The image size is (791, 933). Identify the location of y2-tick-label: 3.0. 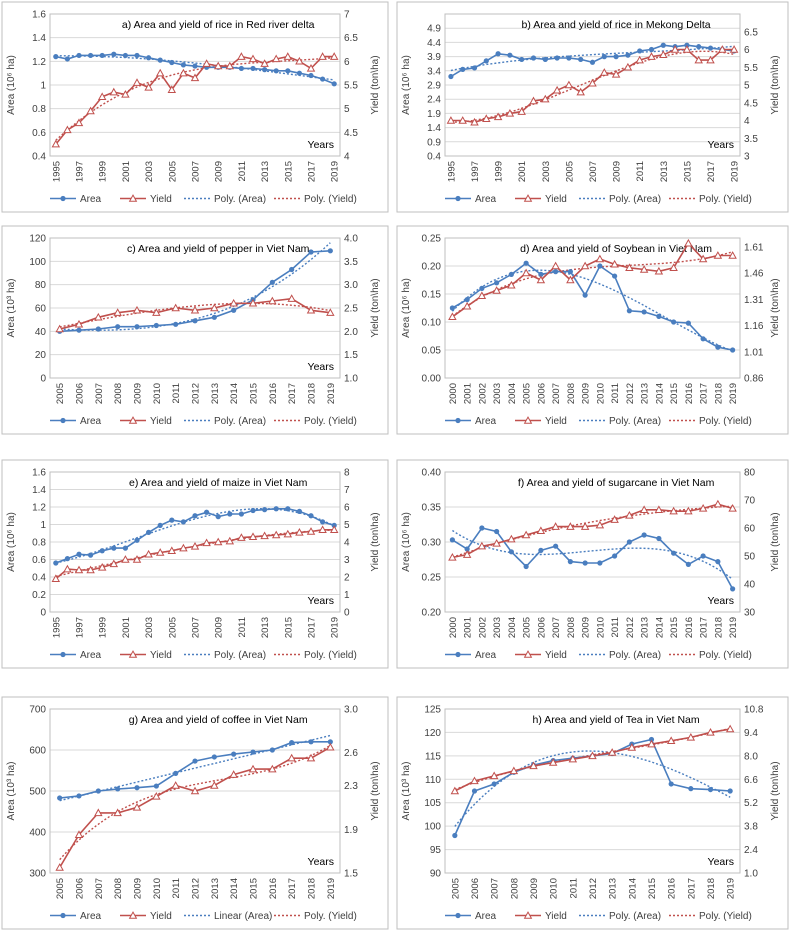
(351, 710).